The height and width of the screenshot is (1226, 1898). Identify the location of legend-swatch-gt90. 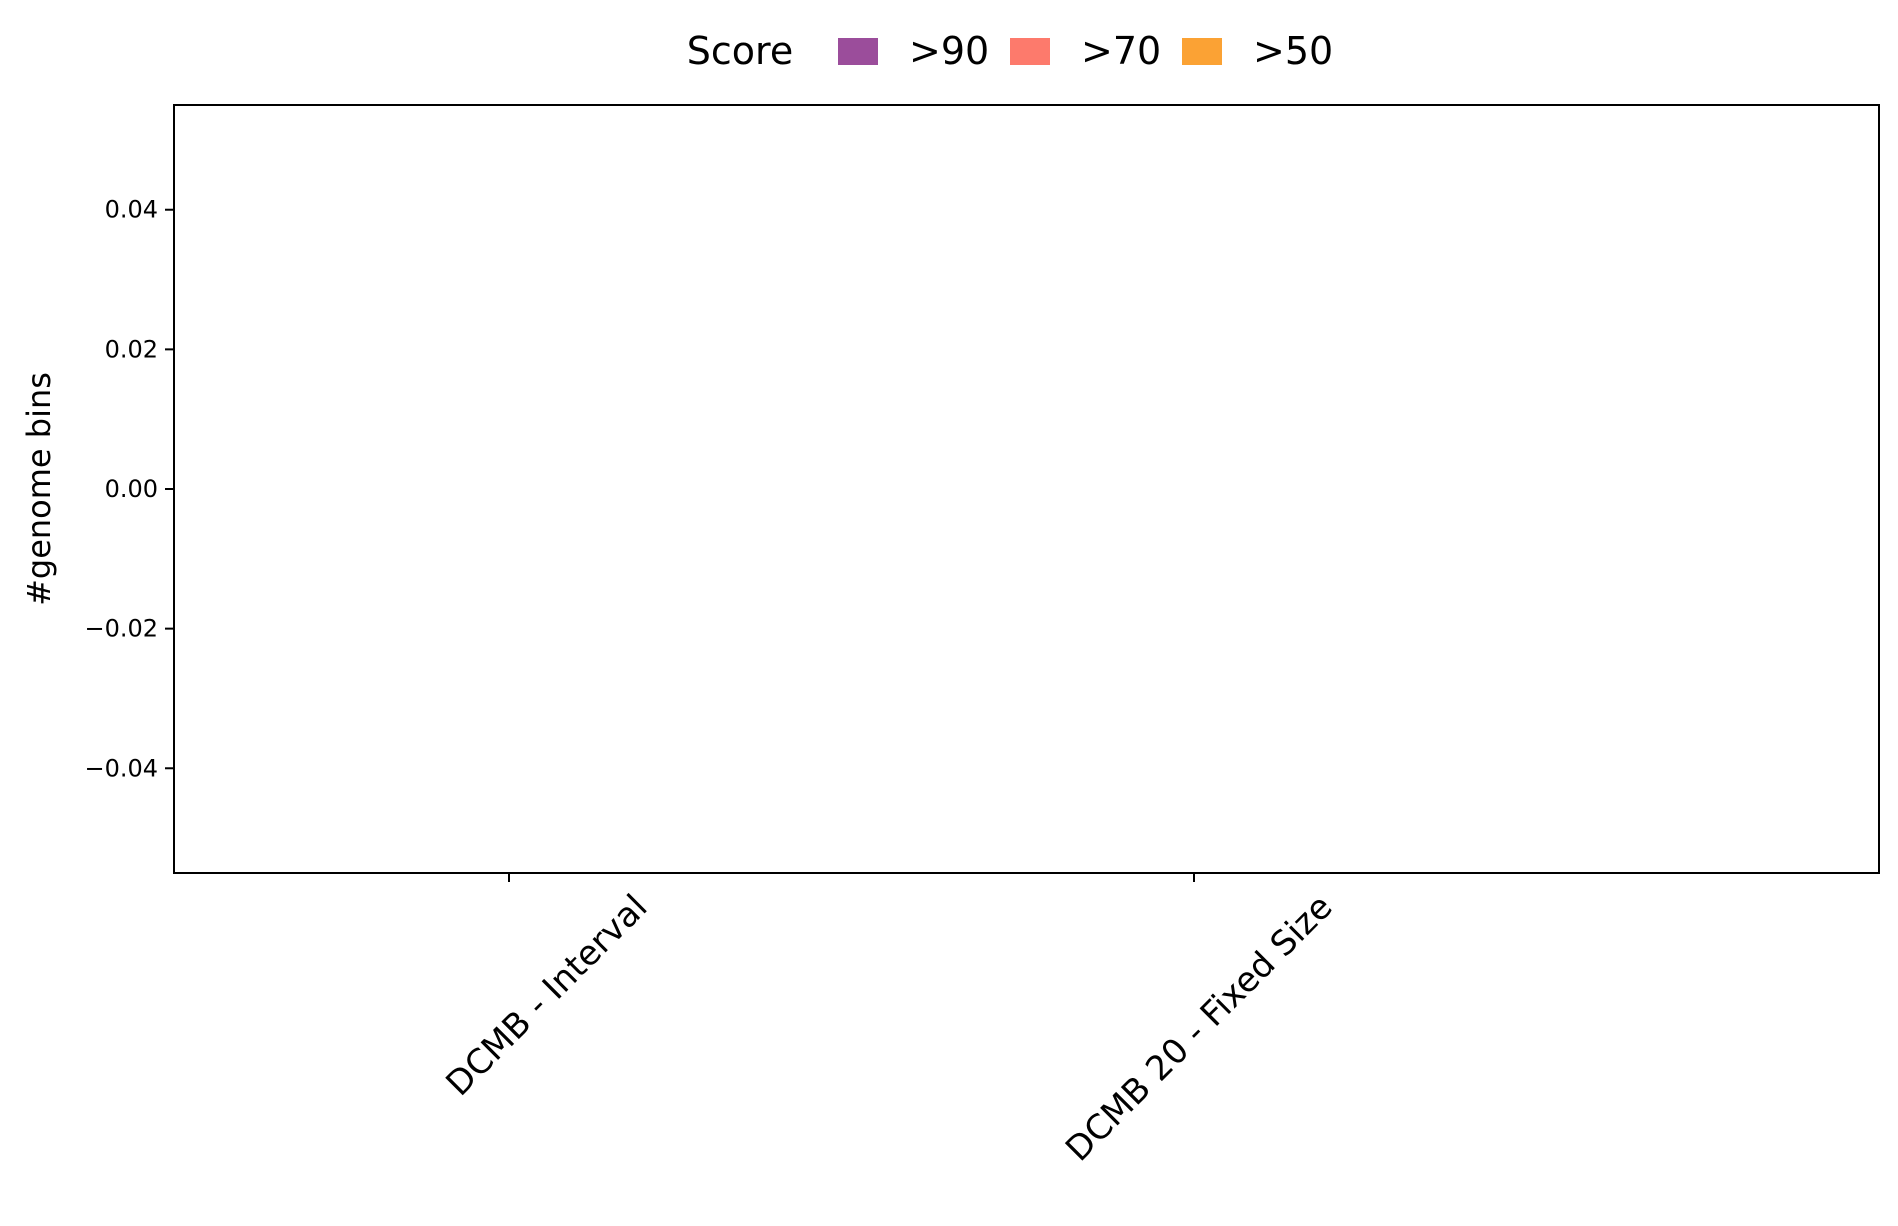
(858, 51).